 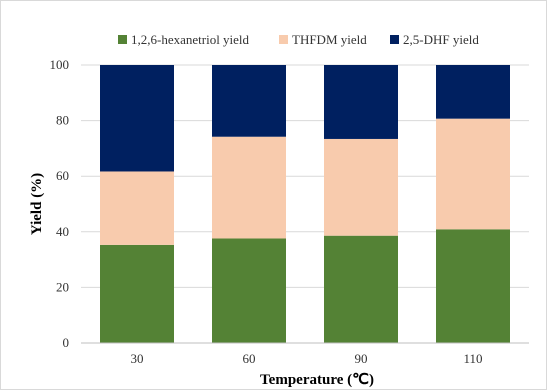 I want to click on legend-item: 1,2,6-hexanetriol yield, so click(x=184, y=39).